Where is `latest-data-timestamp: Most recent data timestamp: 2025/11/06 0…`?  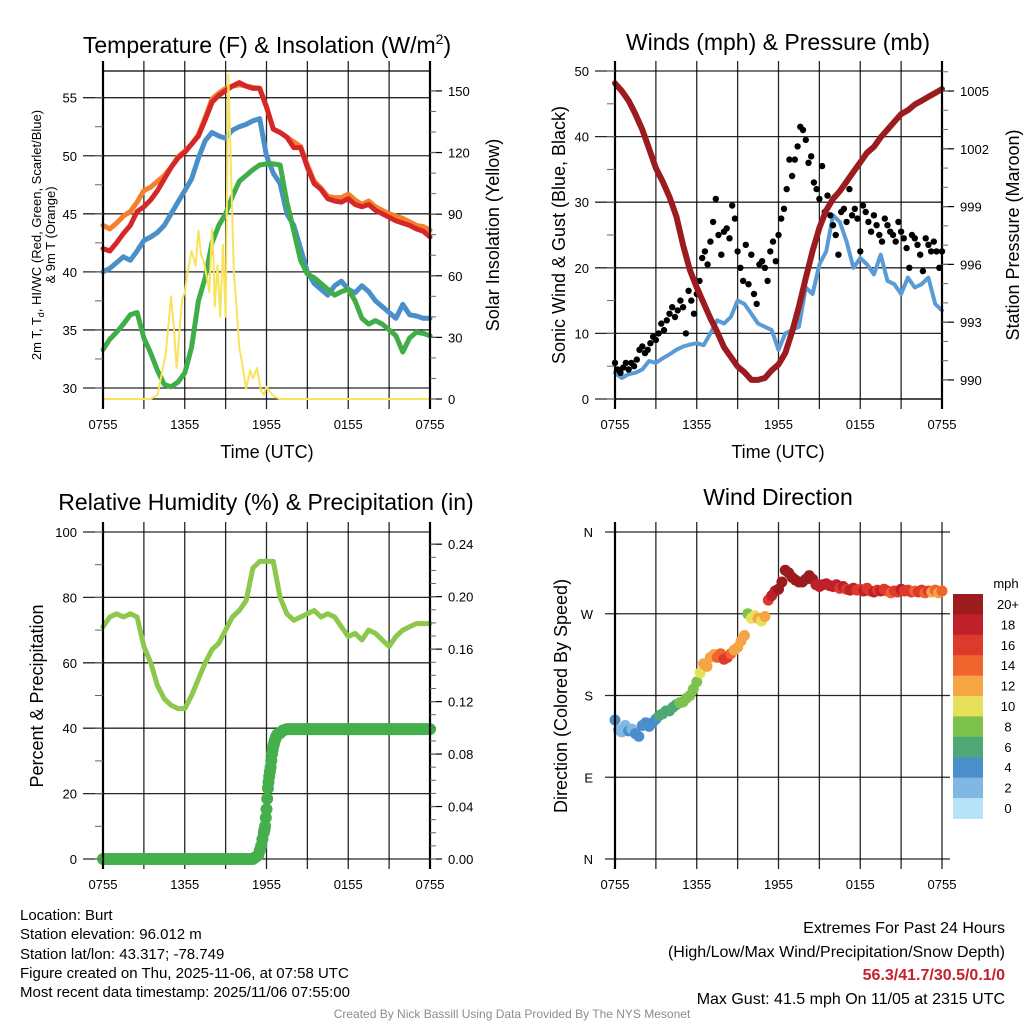
latest-data-timestamp: Most recent data timestamp: 2025/11/06 0… is located at coordinates (185, 993).